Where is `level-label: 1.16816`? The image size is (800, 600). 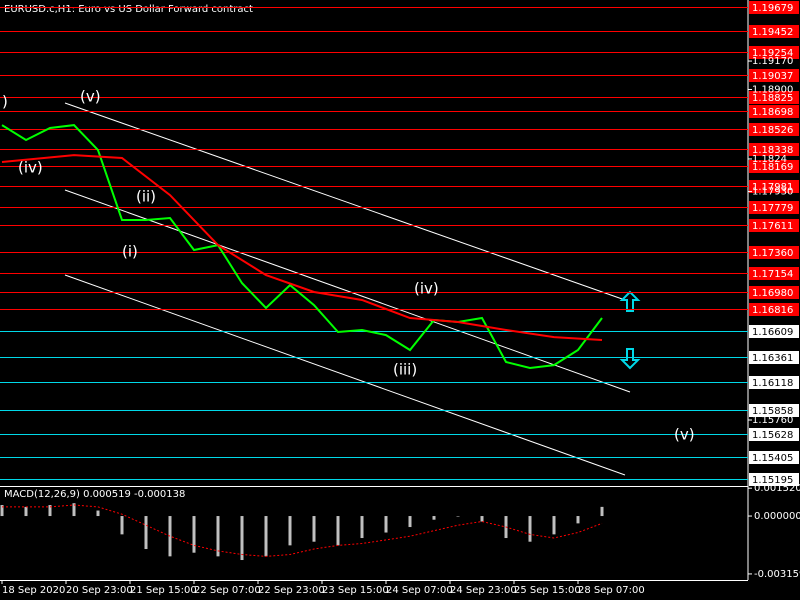
level-label: 1.16816 is located at coordinates (772, 310).